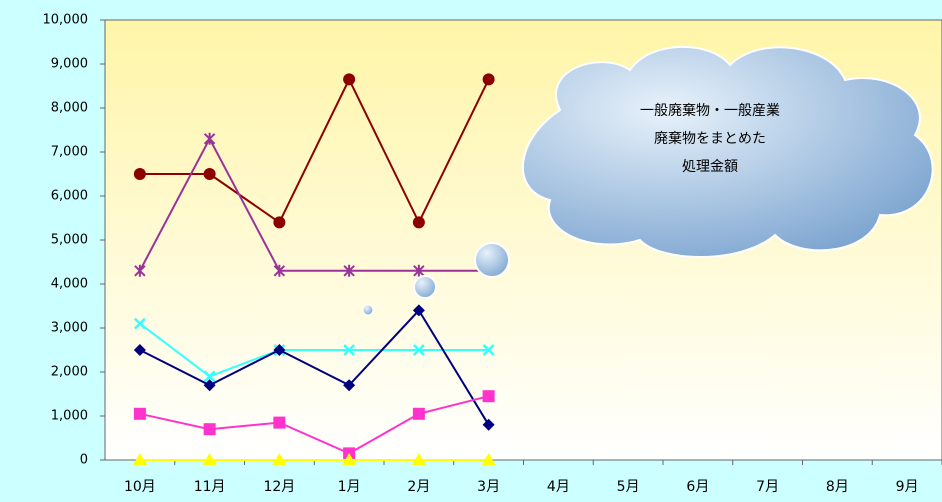 The image size is (942, 502). I want to click on x-tick-label: 12月, so click(279, 487).